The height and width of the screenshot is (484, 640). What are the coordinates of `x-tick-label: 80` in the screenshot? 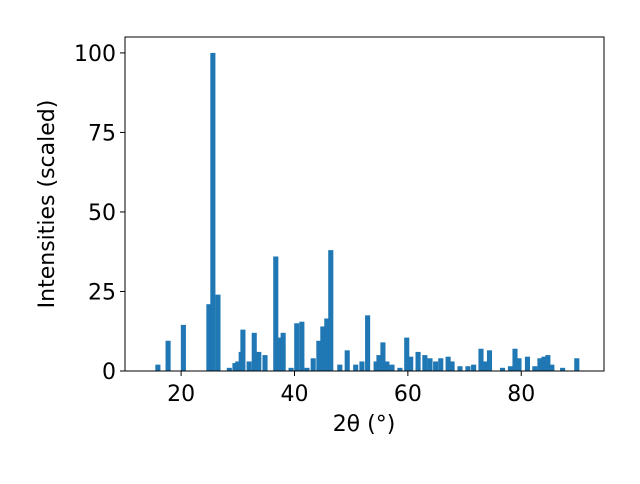 It's located at (521, 394).